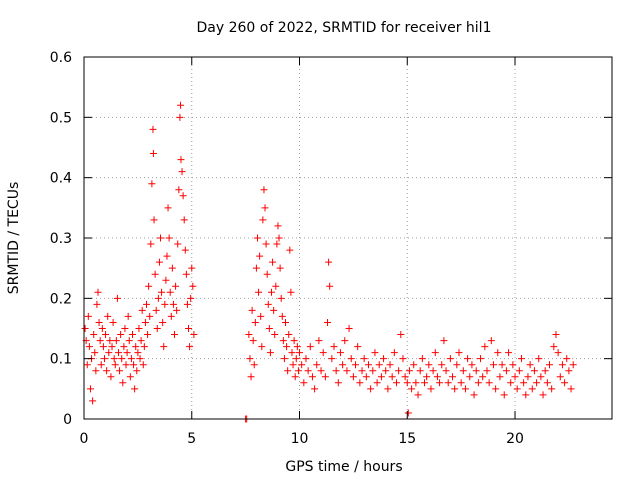 The height and width of the screenshot is (480, 640). I want to click on y-axis-label: SRMTID / TECUs, so click(14, 238).